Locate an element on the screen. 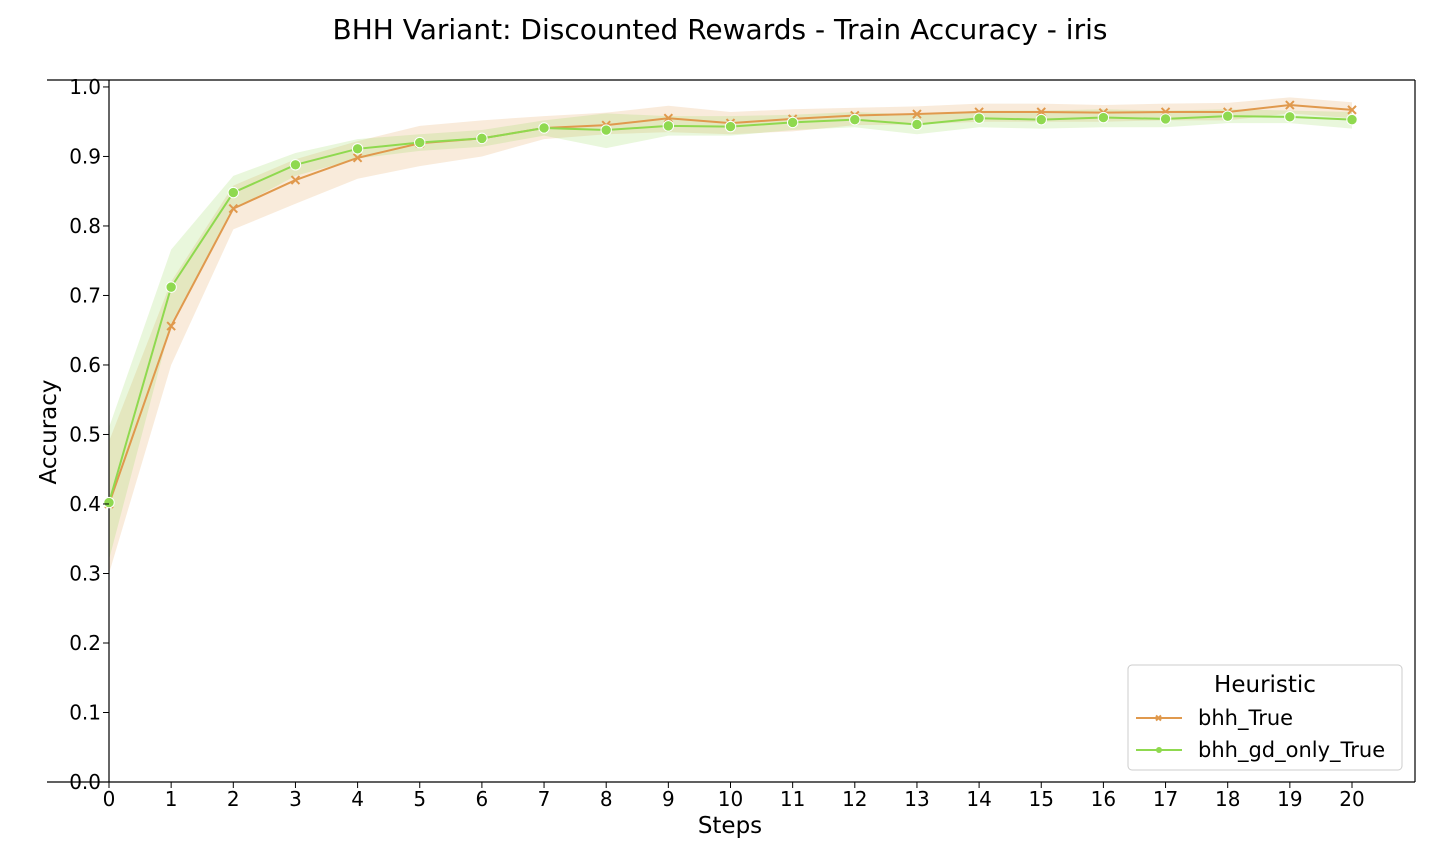  x-tick-label: 4 is located at coordinates (357, 799).